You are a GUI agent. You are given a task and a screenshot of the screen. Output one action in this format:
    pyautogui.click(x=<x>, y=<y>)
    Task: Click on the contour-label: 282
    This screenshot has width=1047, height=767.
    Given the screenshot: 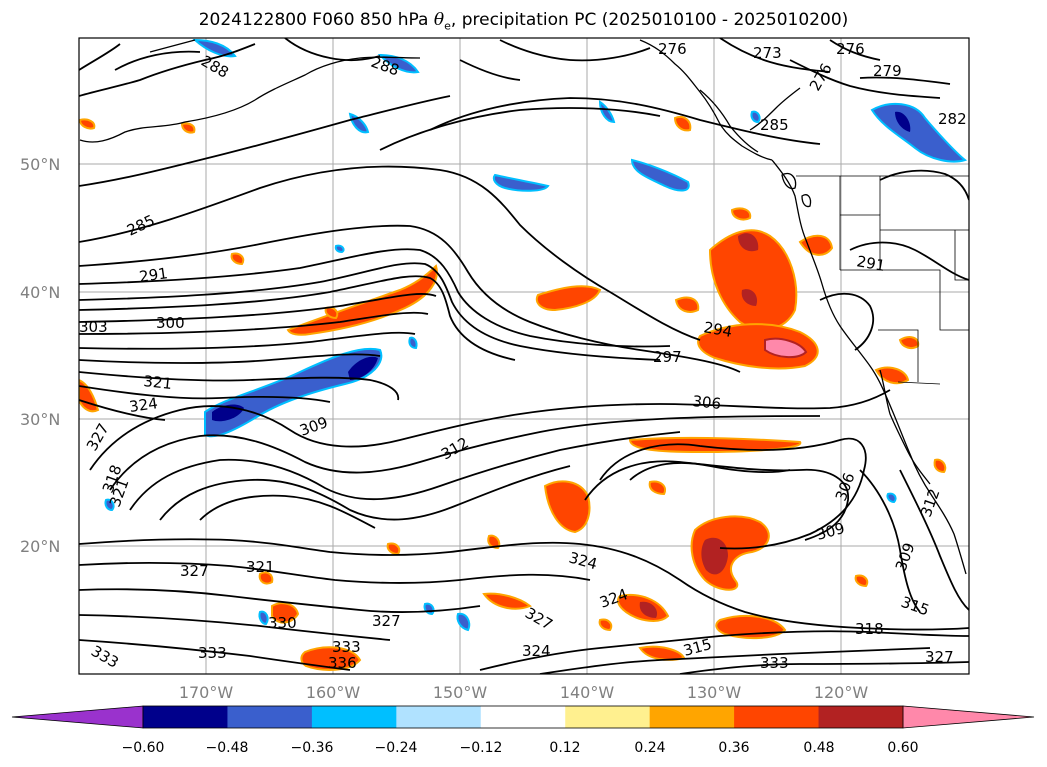 What is the action you would take?
    pyautogui.click(x=952, y=119)
    